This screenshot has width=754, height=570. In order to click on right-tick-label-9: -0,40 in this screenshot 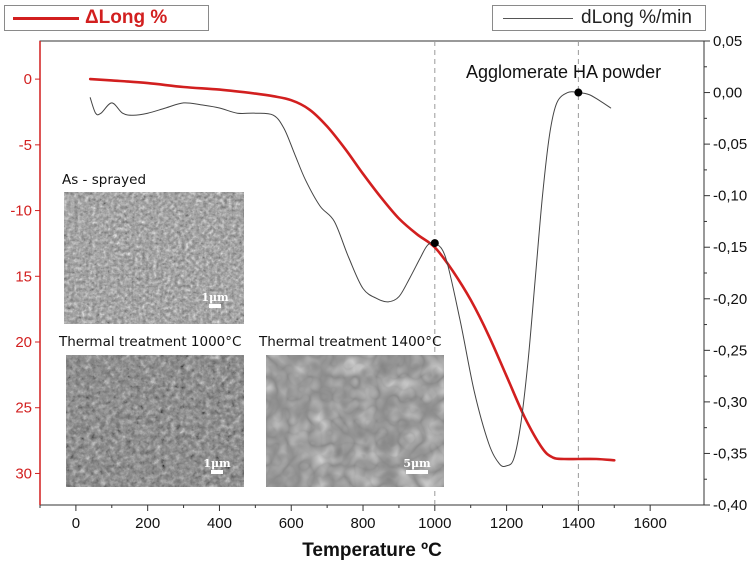, I will do `click(730, 505)`.